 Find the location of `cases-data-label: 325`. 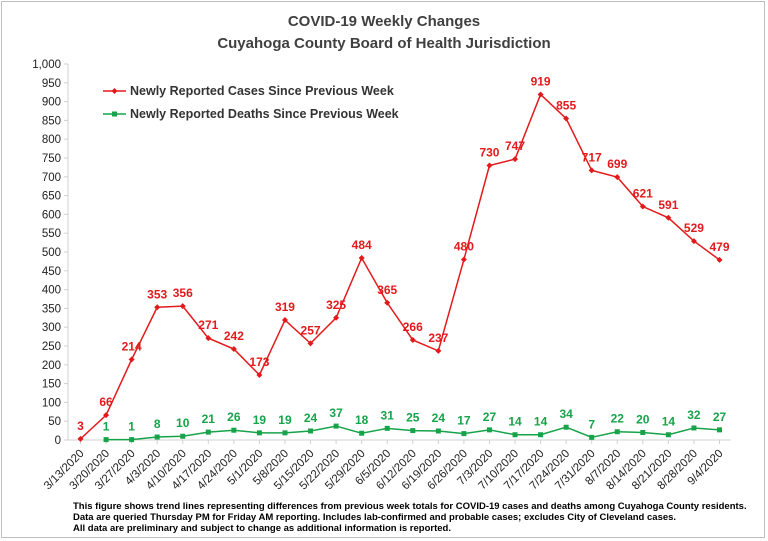

cases-data-label: 325 is located at coordinates (336, 305).